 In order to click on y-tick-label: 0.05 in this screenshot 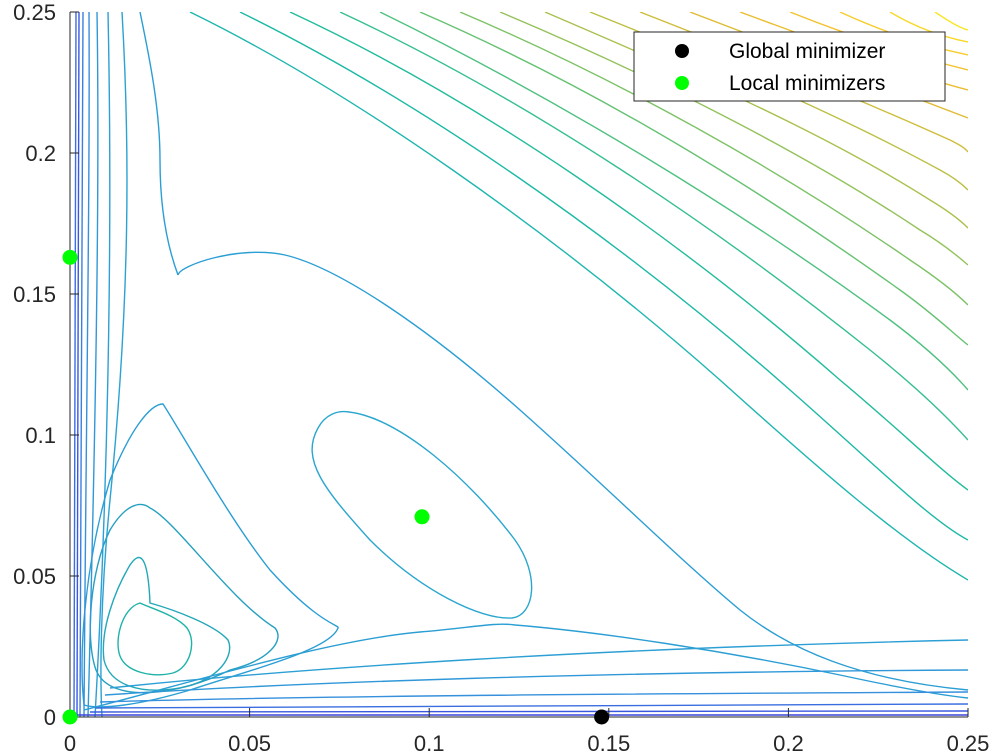, I will do `click(34, 576)`.